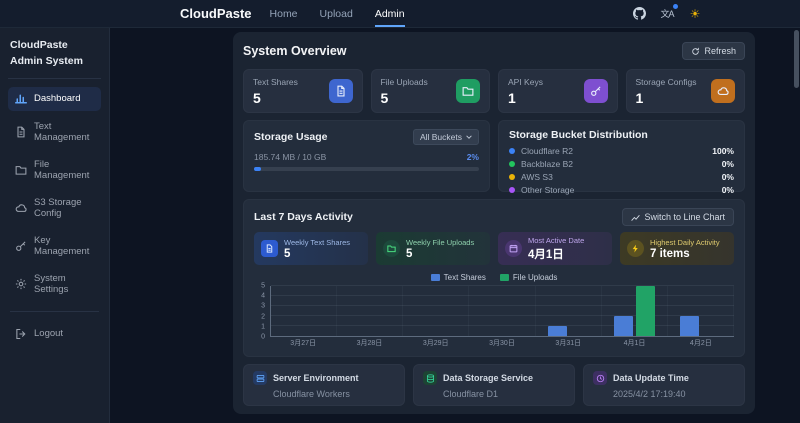 The image size is (800, 423). I want to click on legend-item: Text Shares, so click(458, 277).